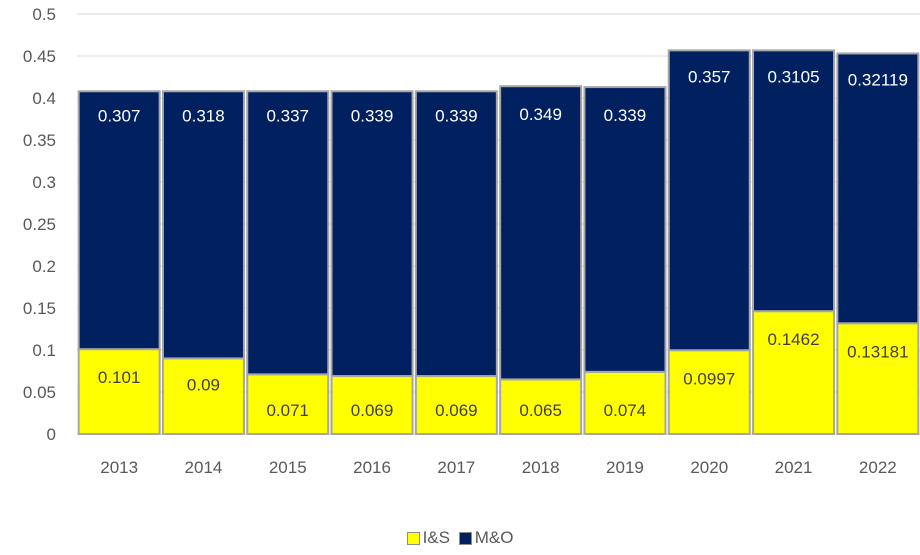 The height and width of the screenshot is (555, 920). I want to click on x-tick-label: 2018, so click(541, 467).